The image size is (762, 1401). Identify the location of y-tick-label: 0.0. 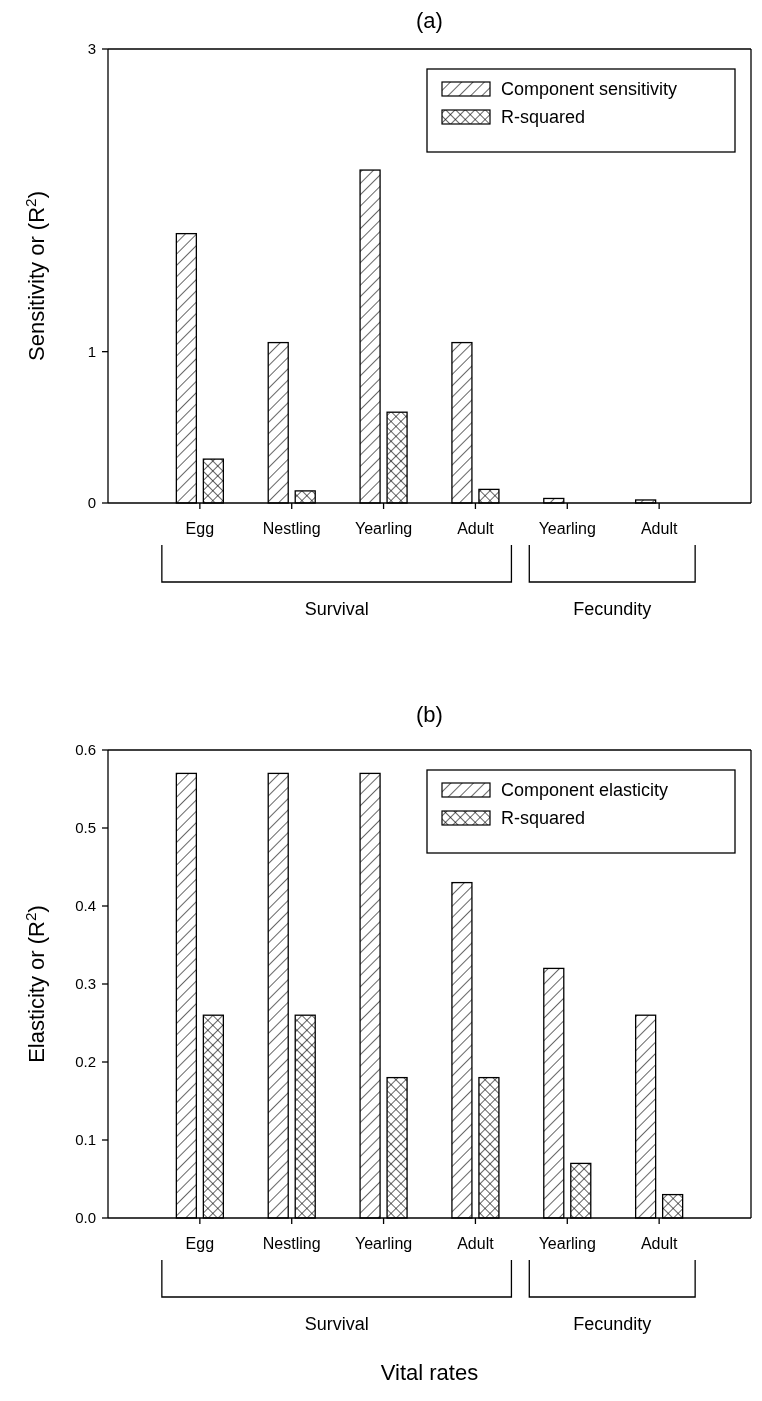
(85, 1218).